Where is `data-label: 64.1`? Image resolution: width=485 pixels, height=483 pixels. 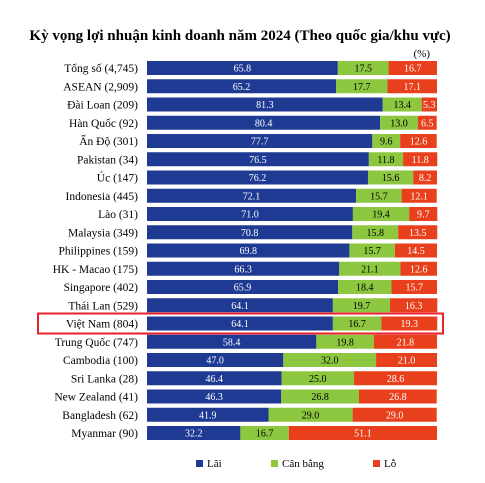 data-label: 64.1 is located at coordinates (240, 324).